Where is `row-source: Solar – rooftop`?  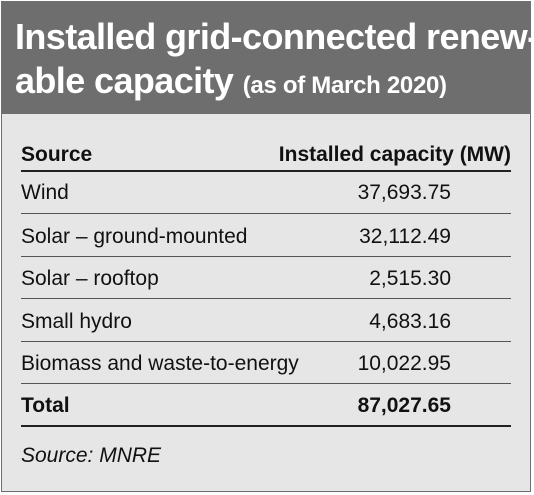 row-source: Solar – rooftop is located at coordinates (90, 278).